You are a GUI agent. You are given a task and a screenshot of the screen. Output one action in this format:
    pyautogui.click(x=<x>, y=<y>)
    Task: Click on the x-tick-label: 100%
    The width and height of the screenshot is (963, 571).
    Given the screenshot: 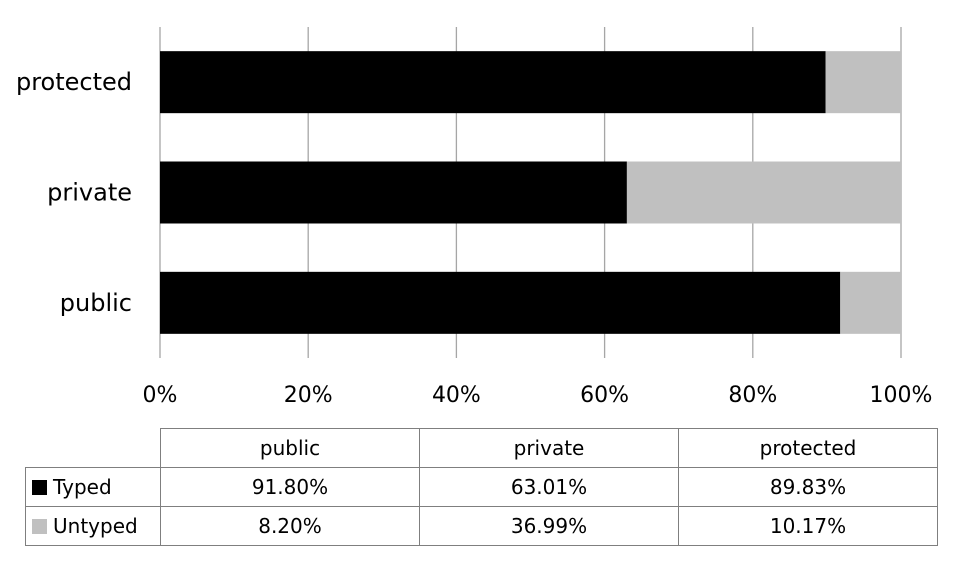 What is the action you would take?
    pyautogui.click(x=901, y=395)
    